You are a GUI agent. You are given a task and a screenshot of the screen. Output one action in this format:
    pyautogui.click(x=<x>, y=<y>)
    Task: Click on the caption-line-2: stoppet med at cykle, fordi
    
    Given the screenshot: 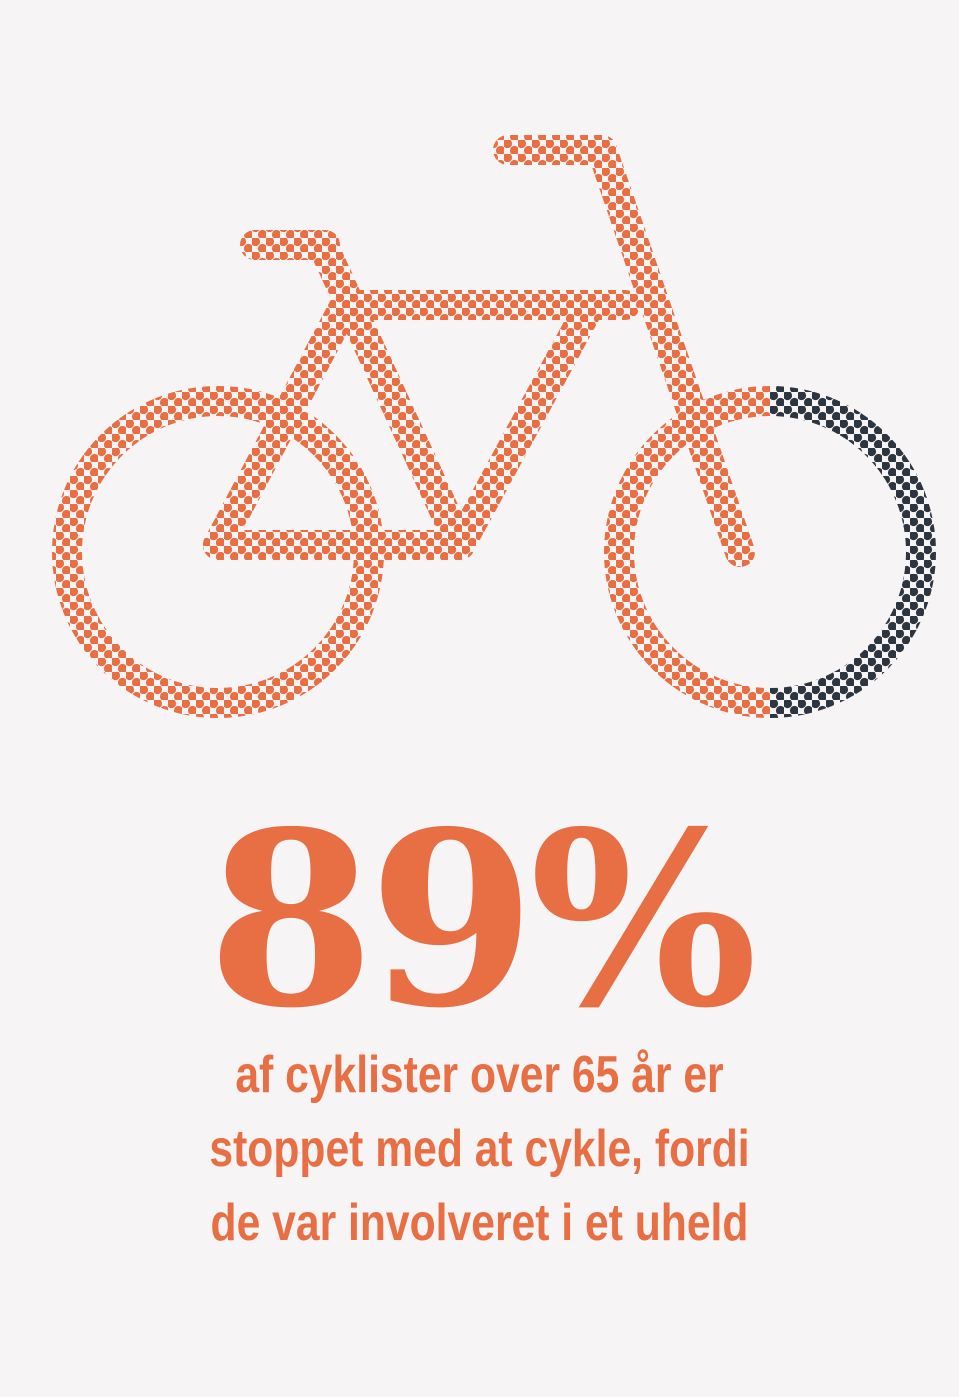 What is the action you would take?
    pyautogui.click(x=479, y=1149)
    